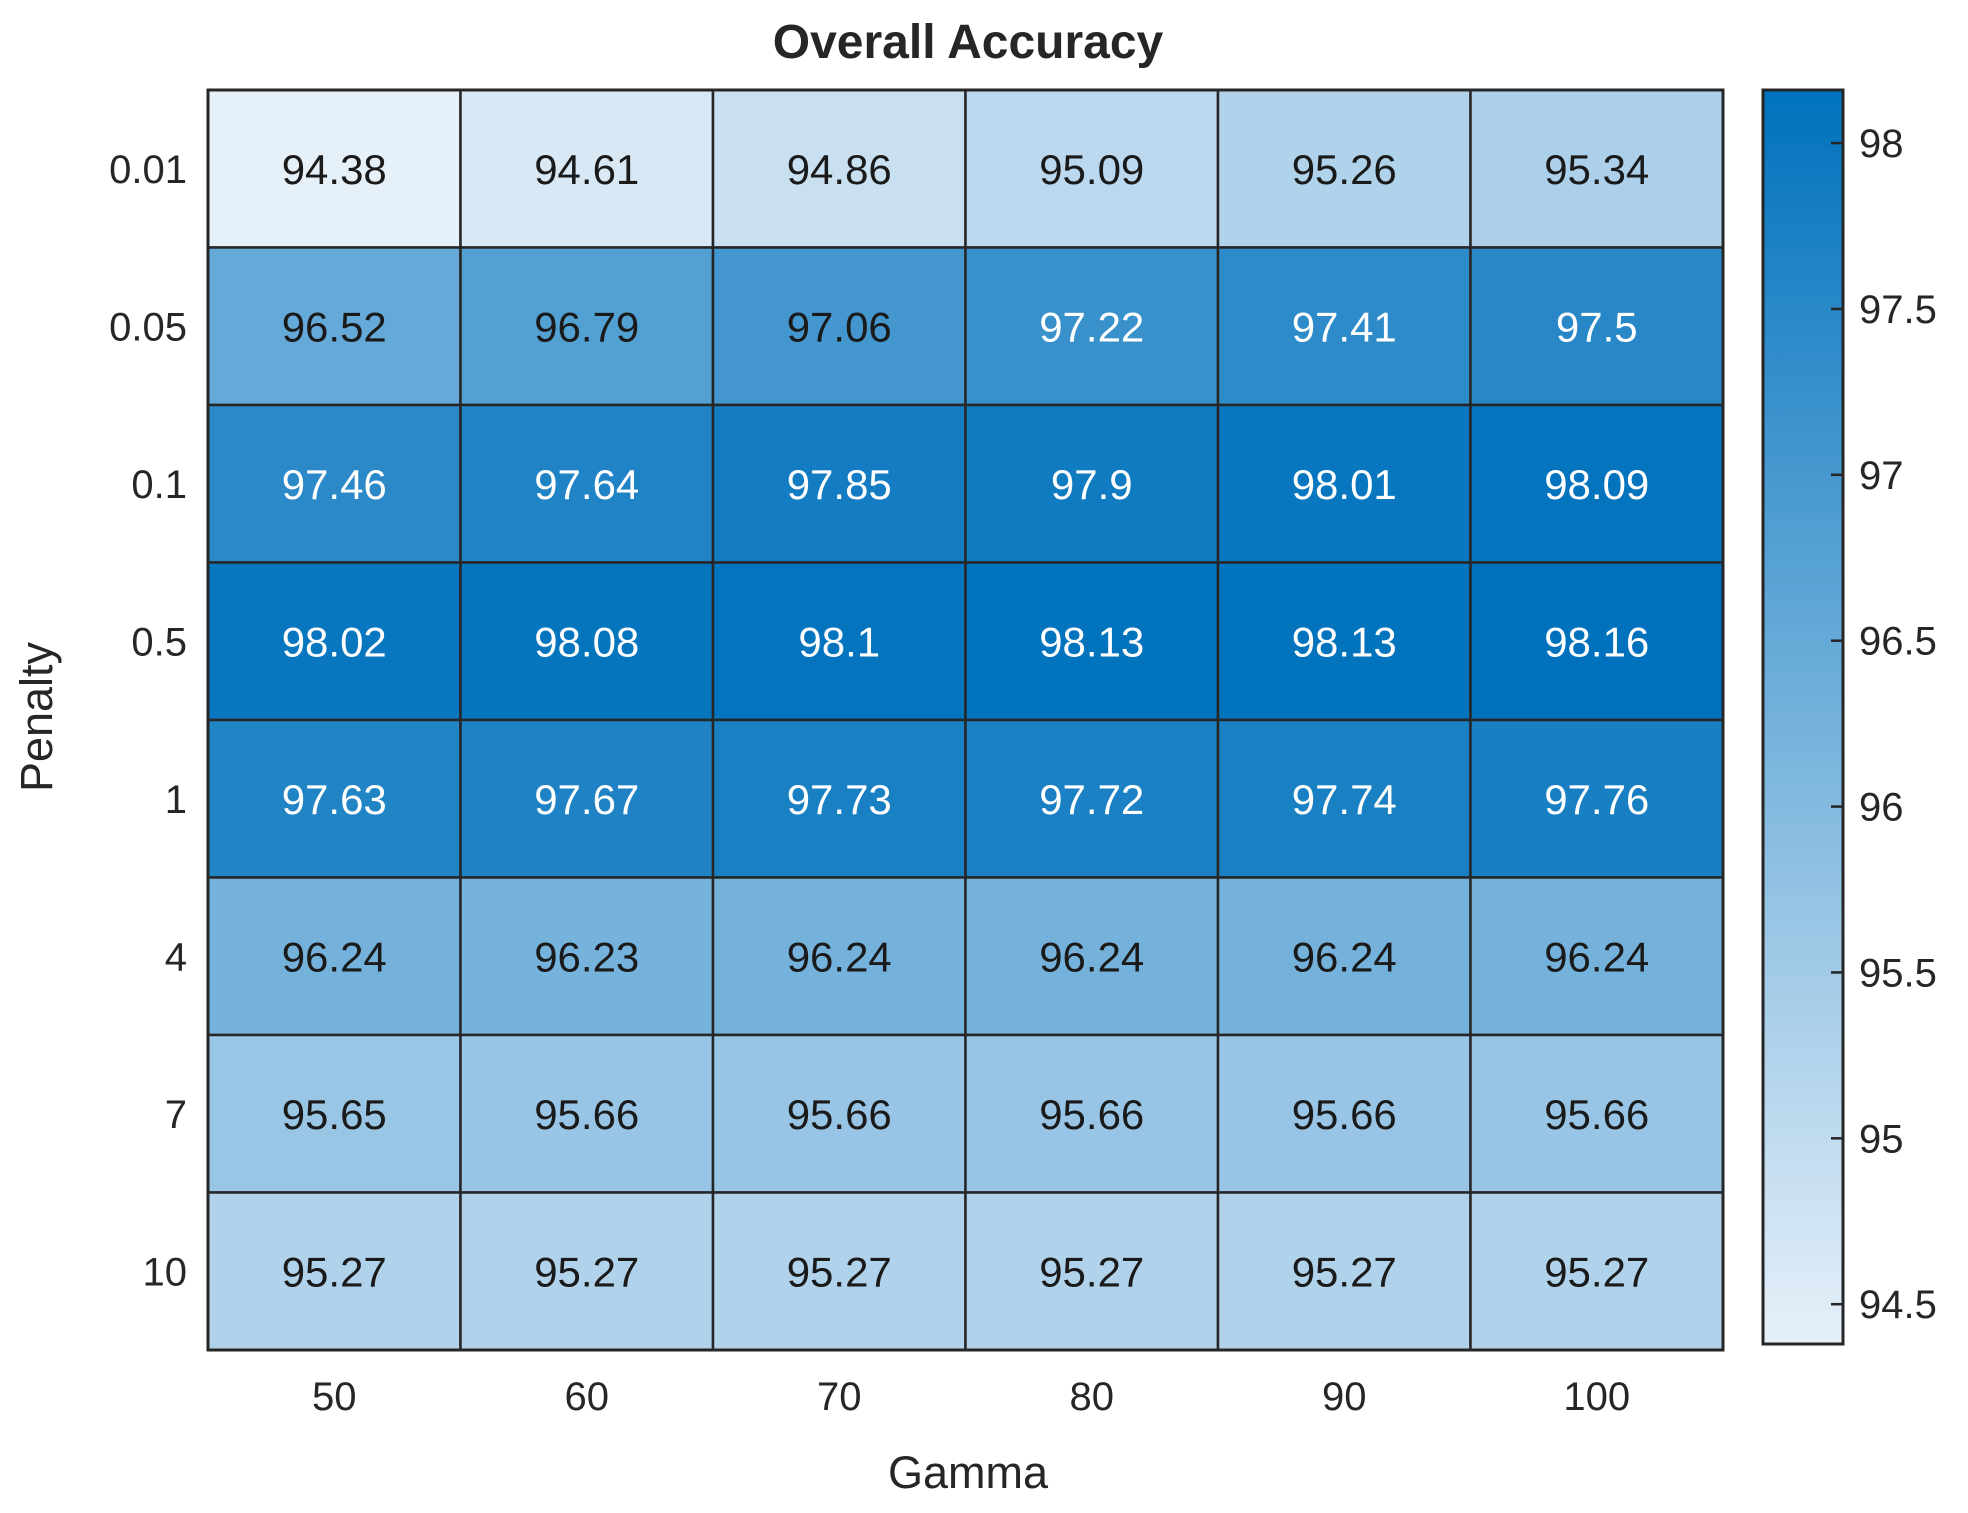 This screenshot has width=1968, height=1513. I want to click on cell-value-label: 98.01, so click(1344, 484).